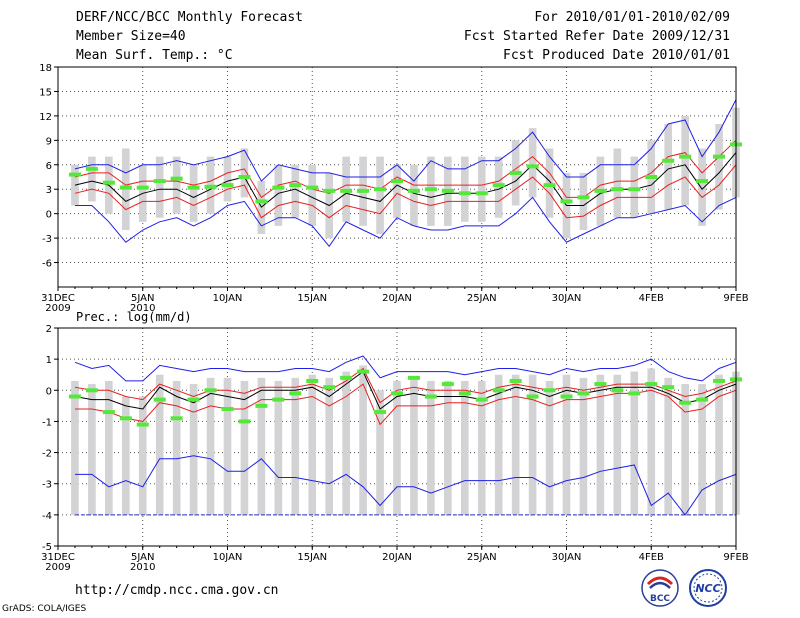 This screenshot has width=800, height=618. I want to click on temperature-xtick-label: 4FEB, so click(651, 298).